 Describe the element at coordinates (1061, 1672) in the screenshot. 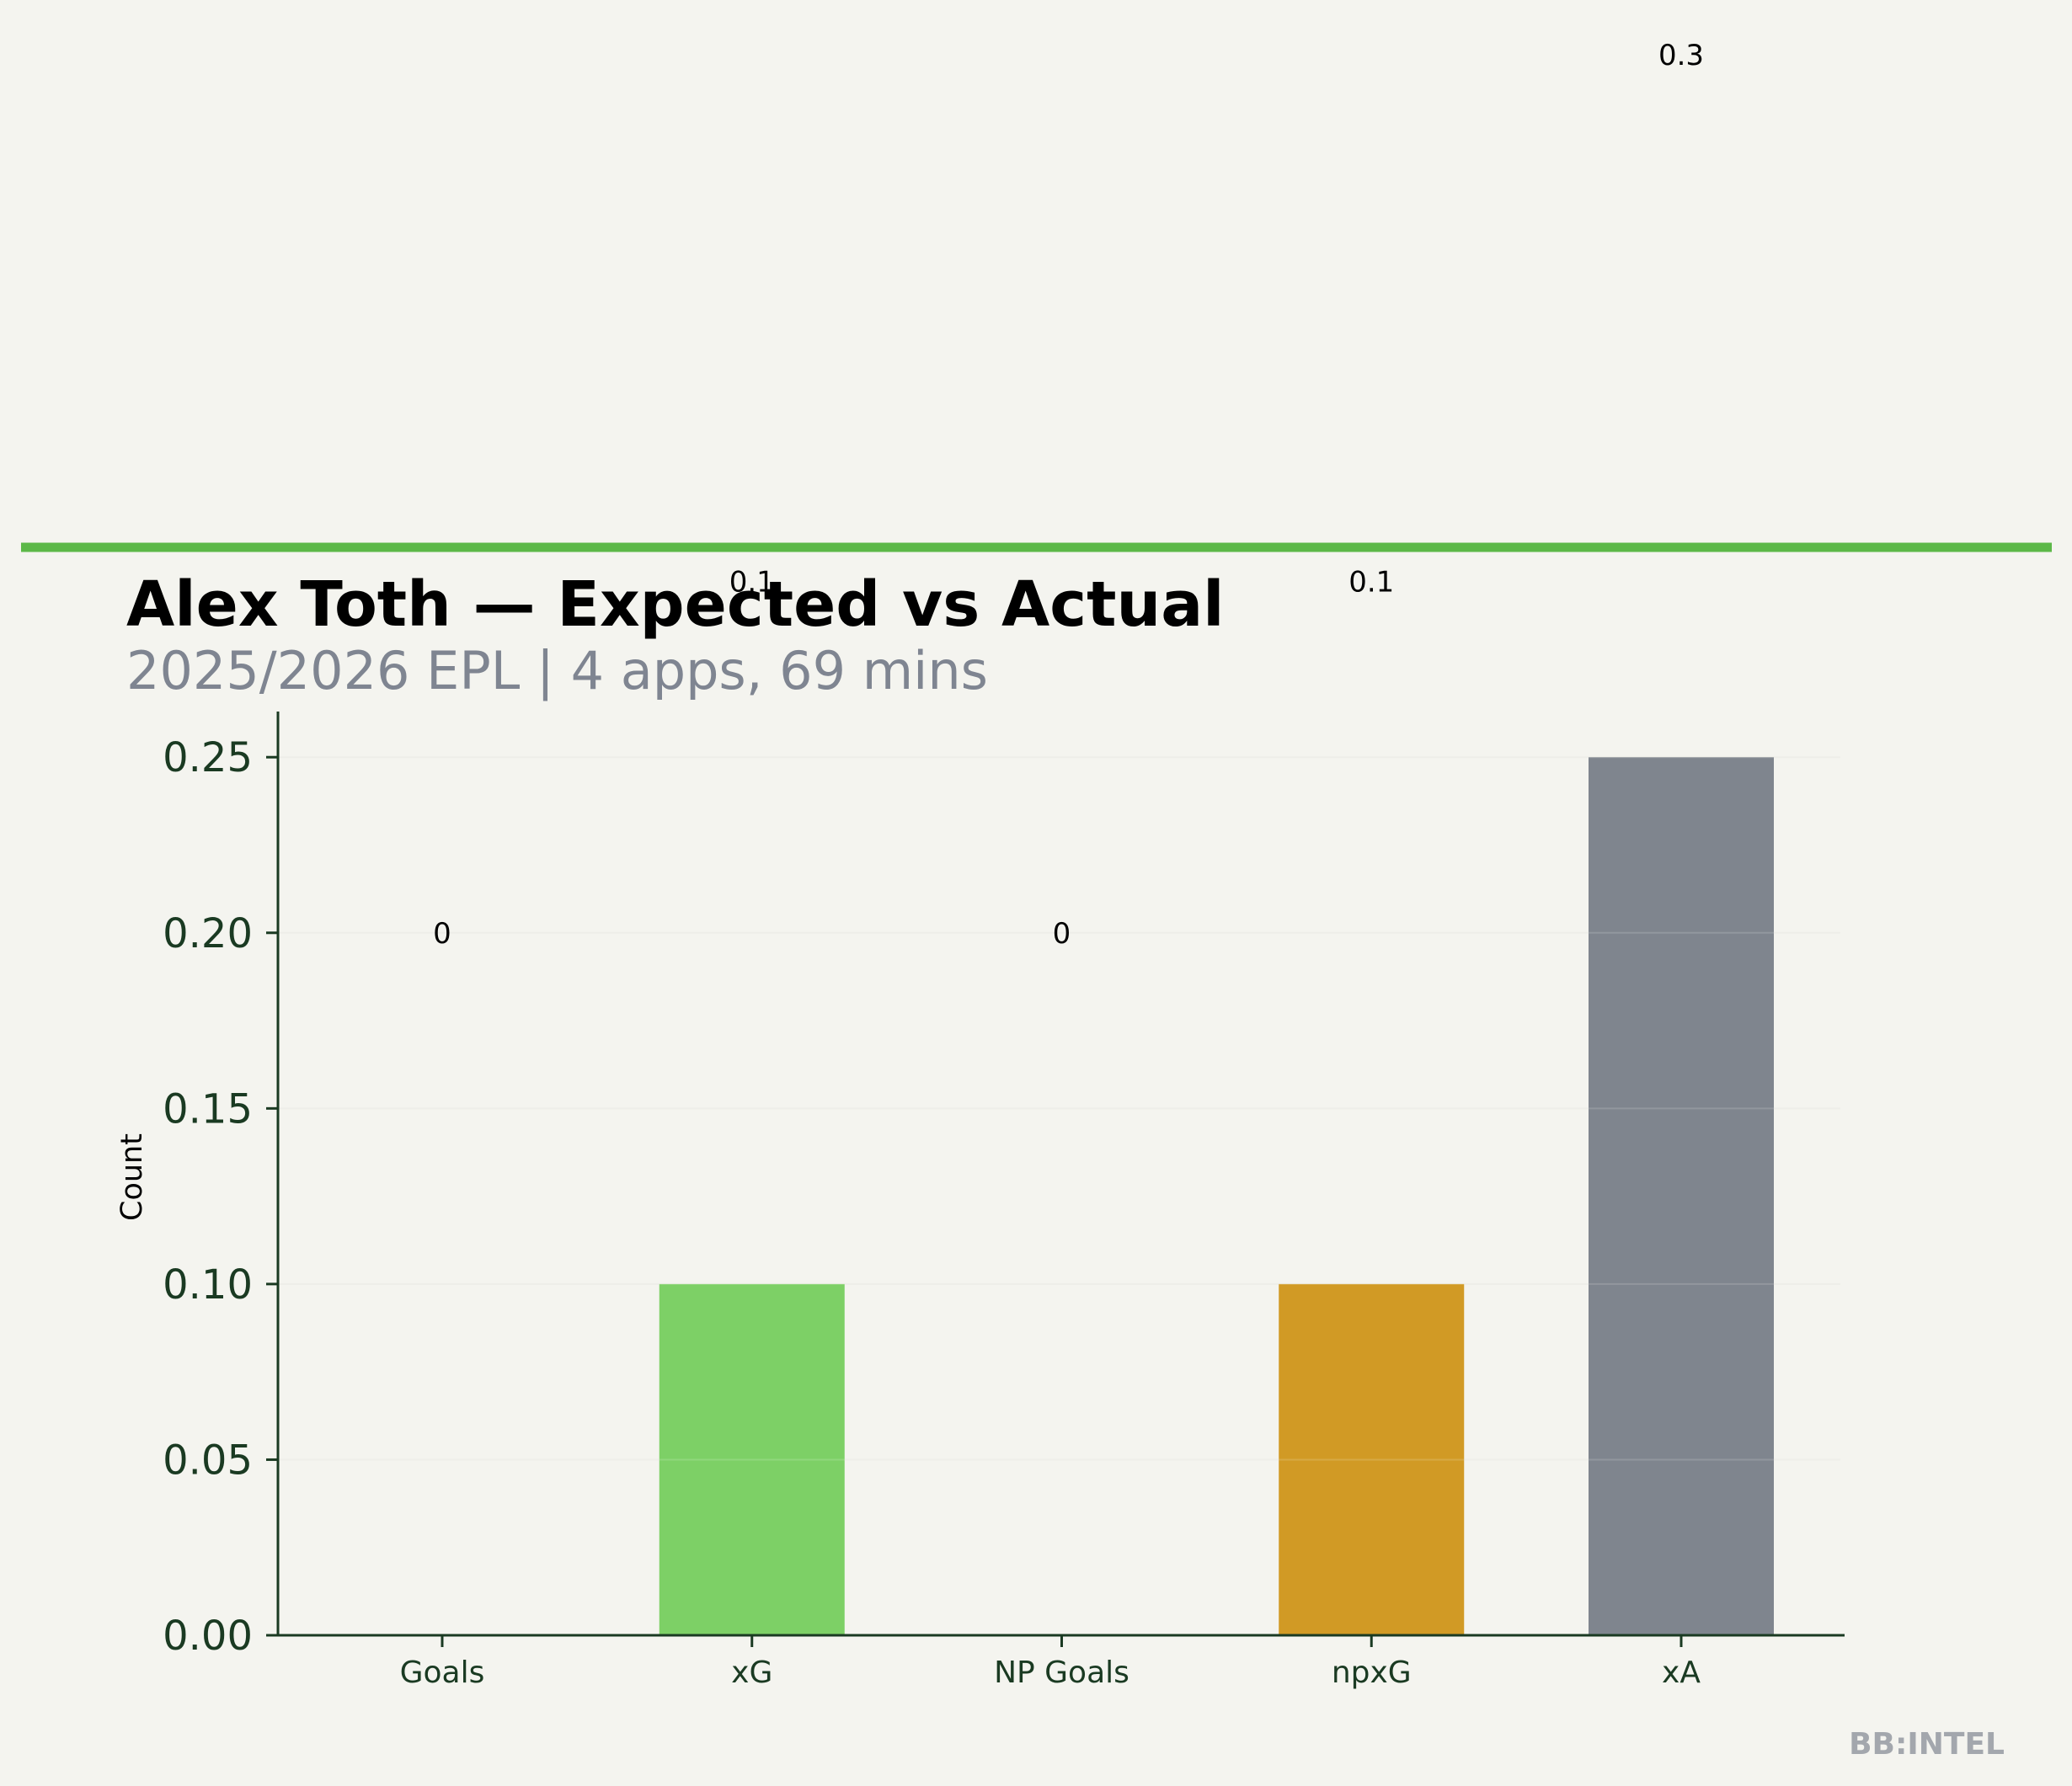

I see `x-tick-label: NP Goals` at that location.